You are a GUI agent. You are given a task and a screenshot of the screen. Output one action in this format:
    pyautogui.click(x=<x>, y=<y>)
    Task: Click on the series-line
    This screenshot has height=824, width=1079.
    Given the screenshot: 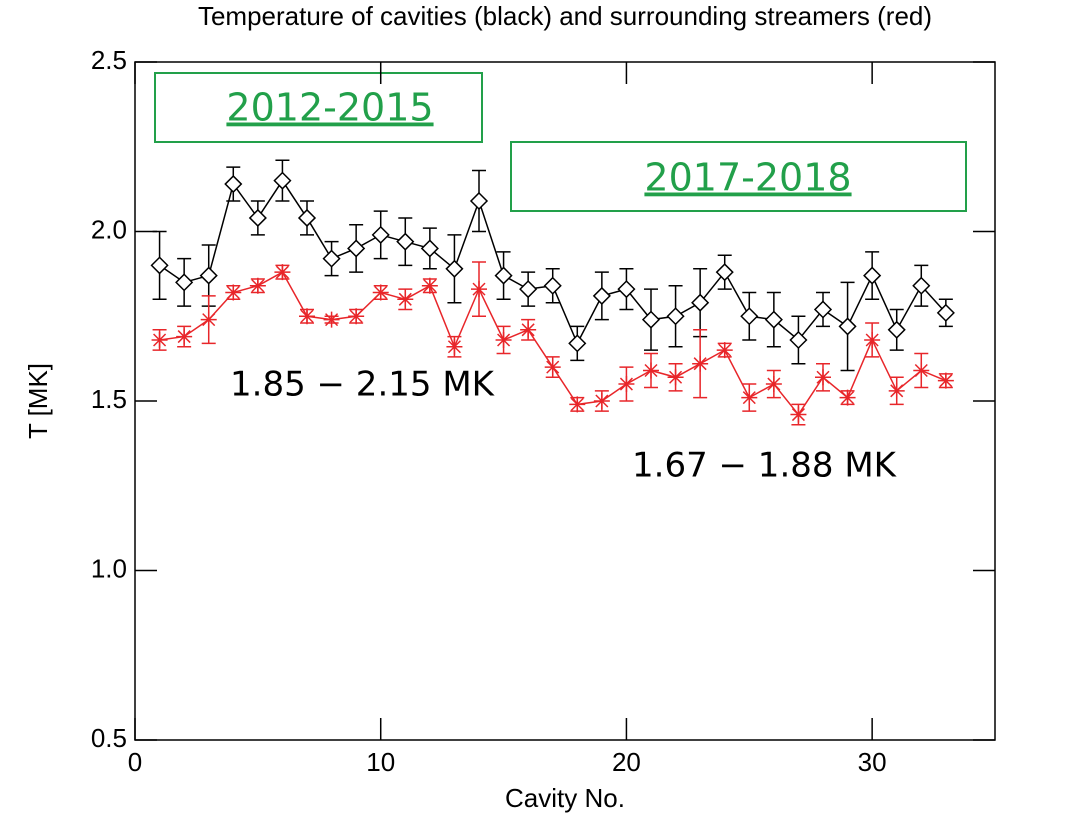 What is the action you would take?
    pyautogui.click(x=553, y=262)
    